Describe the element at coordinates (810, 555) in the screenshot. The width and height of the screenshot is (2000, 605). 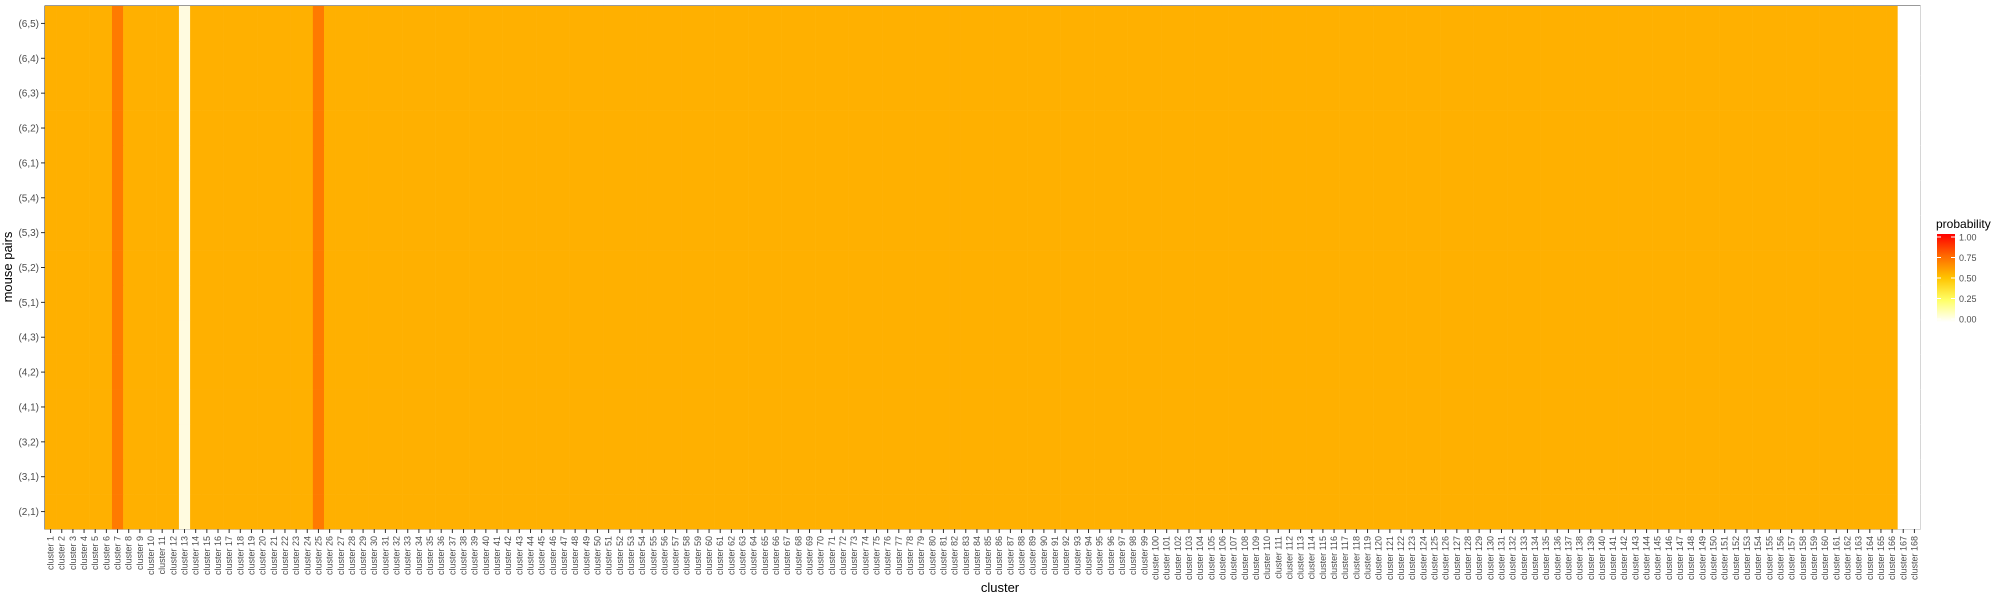
I see `x-tick-label: cluster 69` at that location.